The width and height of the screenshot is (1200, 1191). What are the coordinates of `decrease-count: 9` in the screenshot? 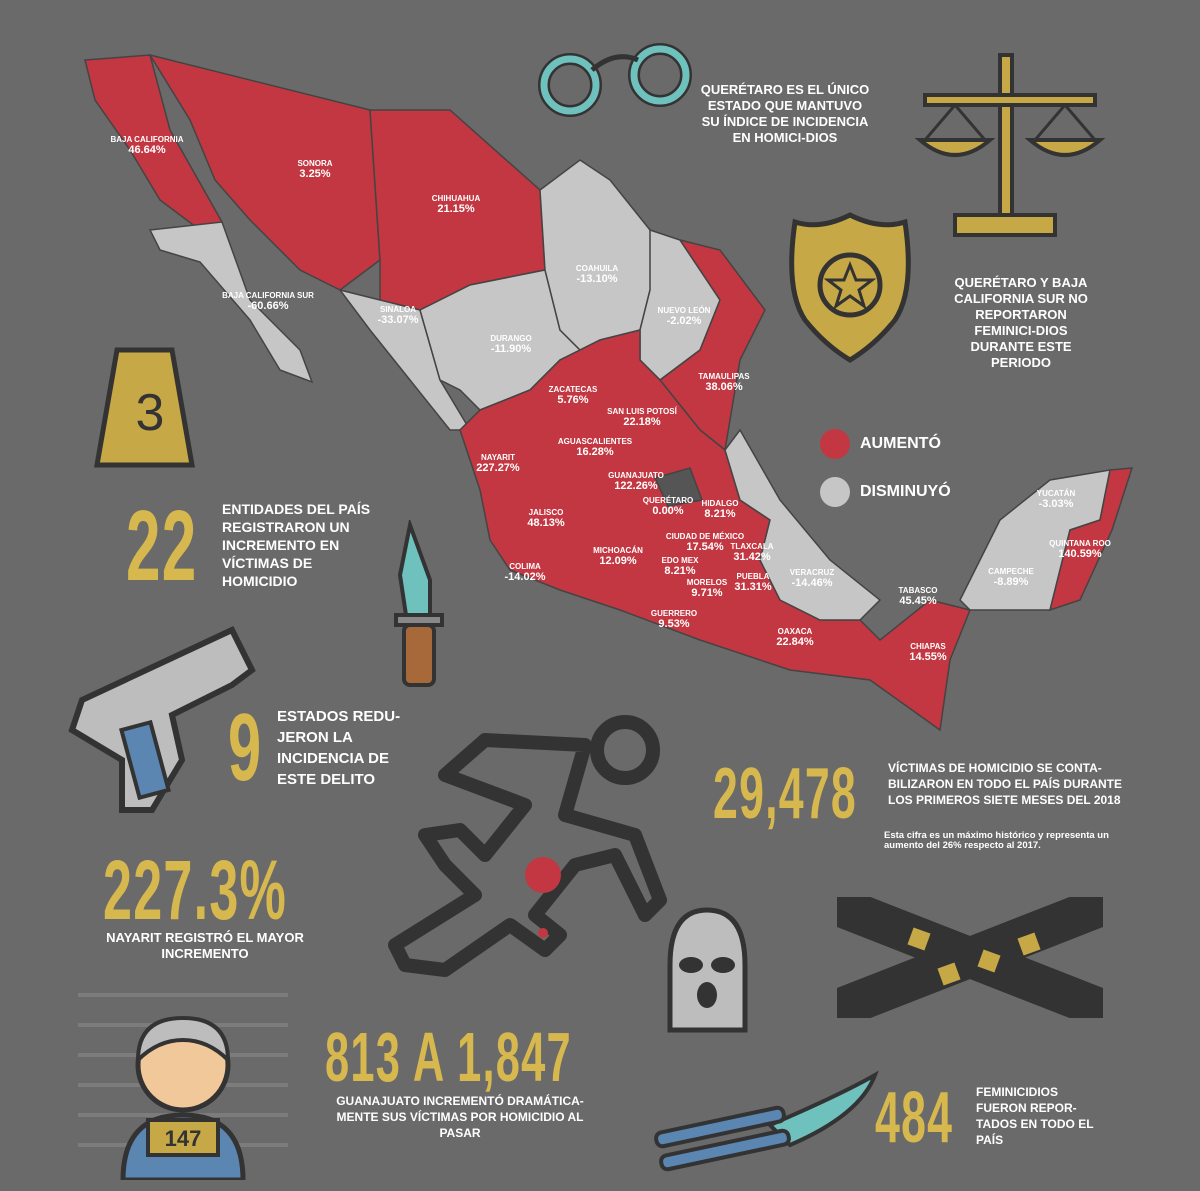 It's located at (245, 747).